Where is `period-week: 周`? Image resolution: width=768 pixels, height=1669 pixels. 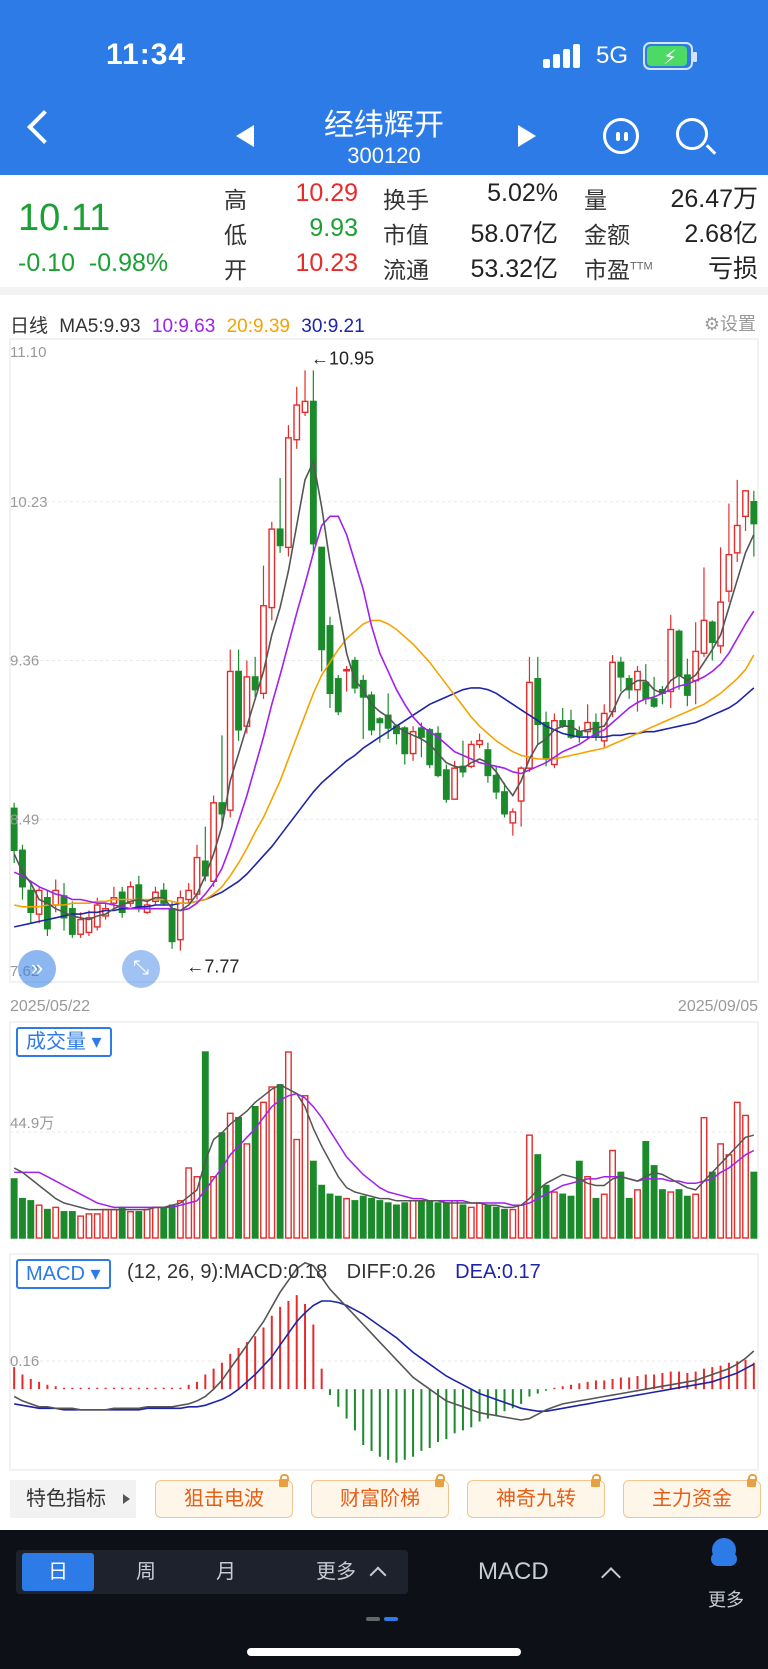
period-week: 周 is located at coordinates (146, 1572).